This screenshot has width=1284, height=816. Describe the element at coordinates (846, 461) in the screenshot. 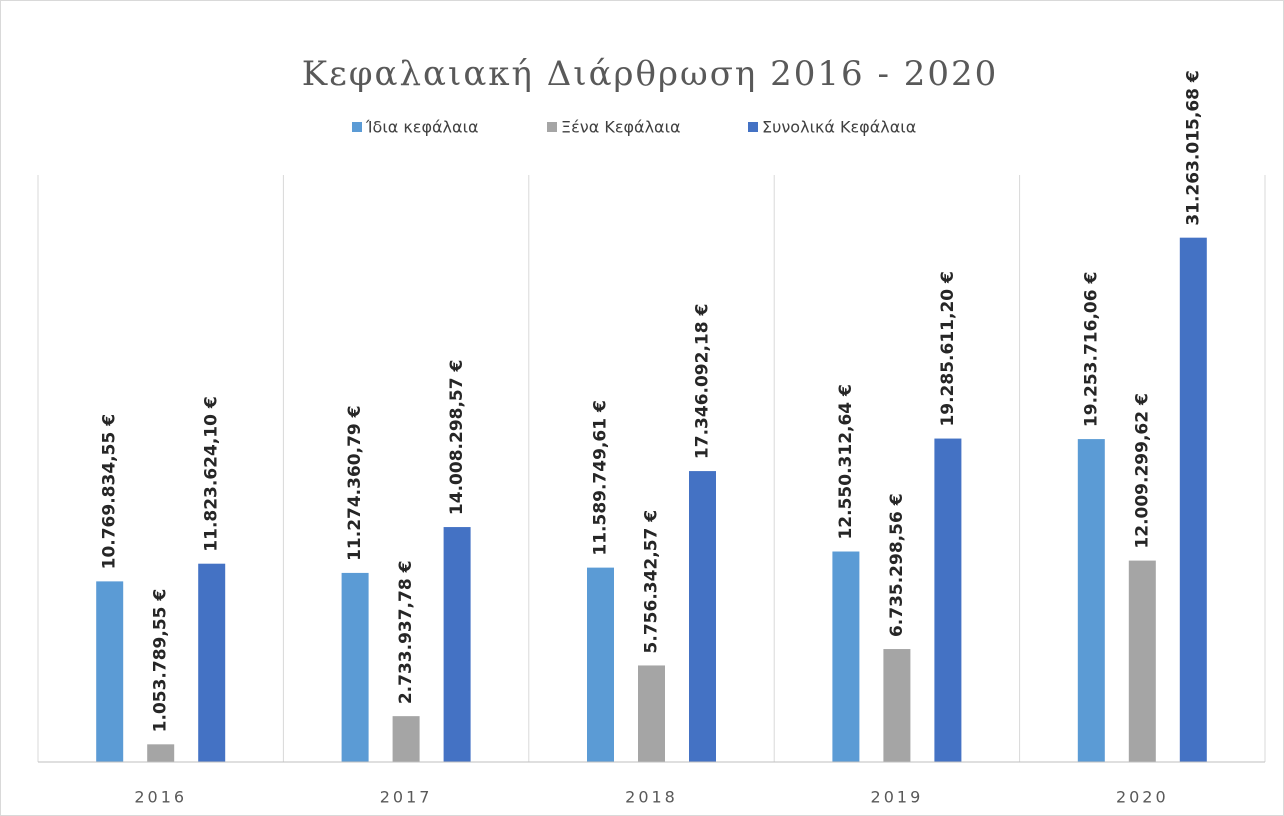

I see `value-label: 12.550.312,64 €` at that location.